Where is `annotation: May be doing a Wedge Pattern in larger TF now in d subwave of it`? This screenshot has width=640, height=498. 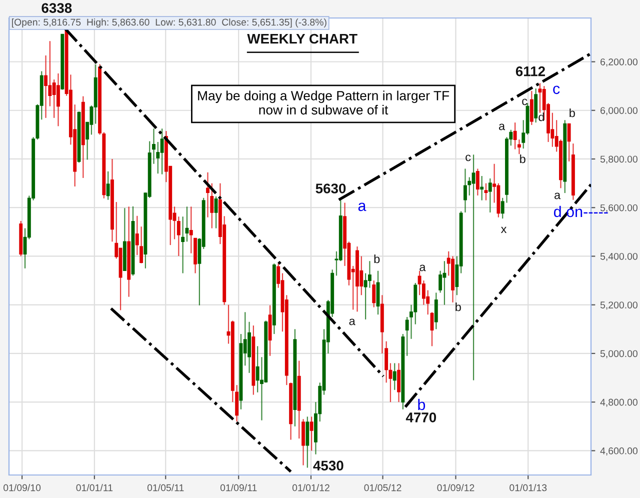 annotation: May be doing a Wedge Pattern in larger TF now in d subwave of it is located at coordinates (324, 102).